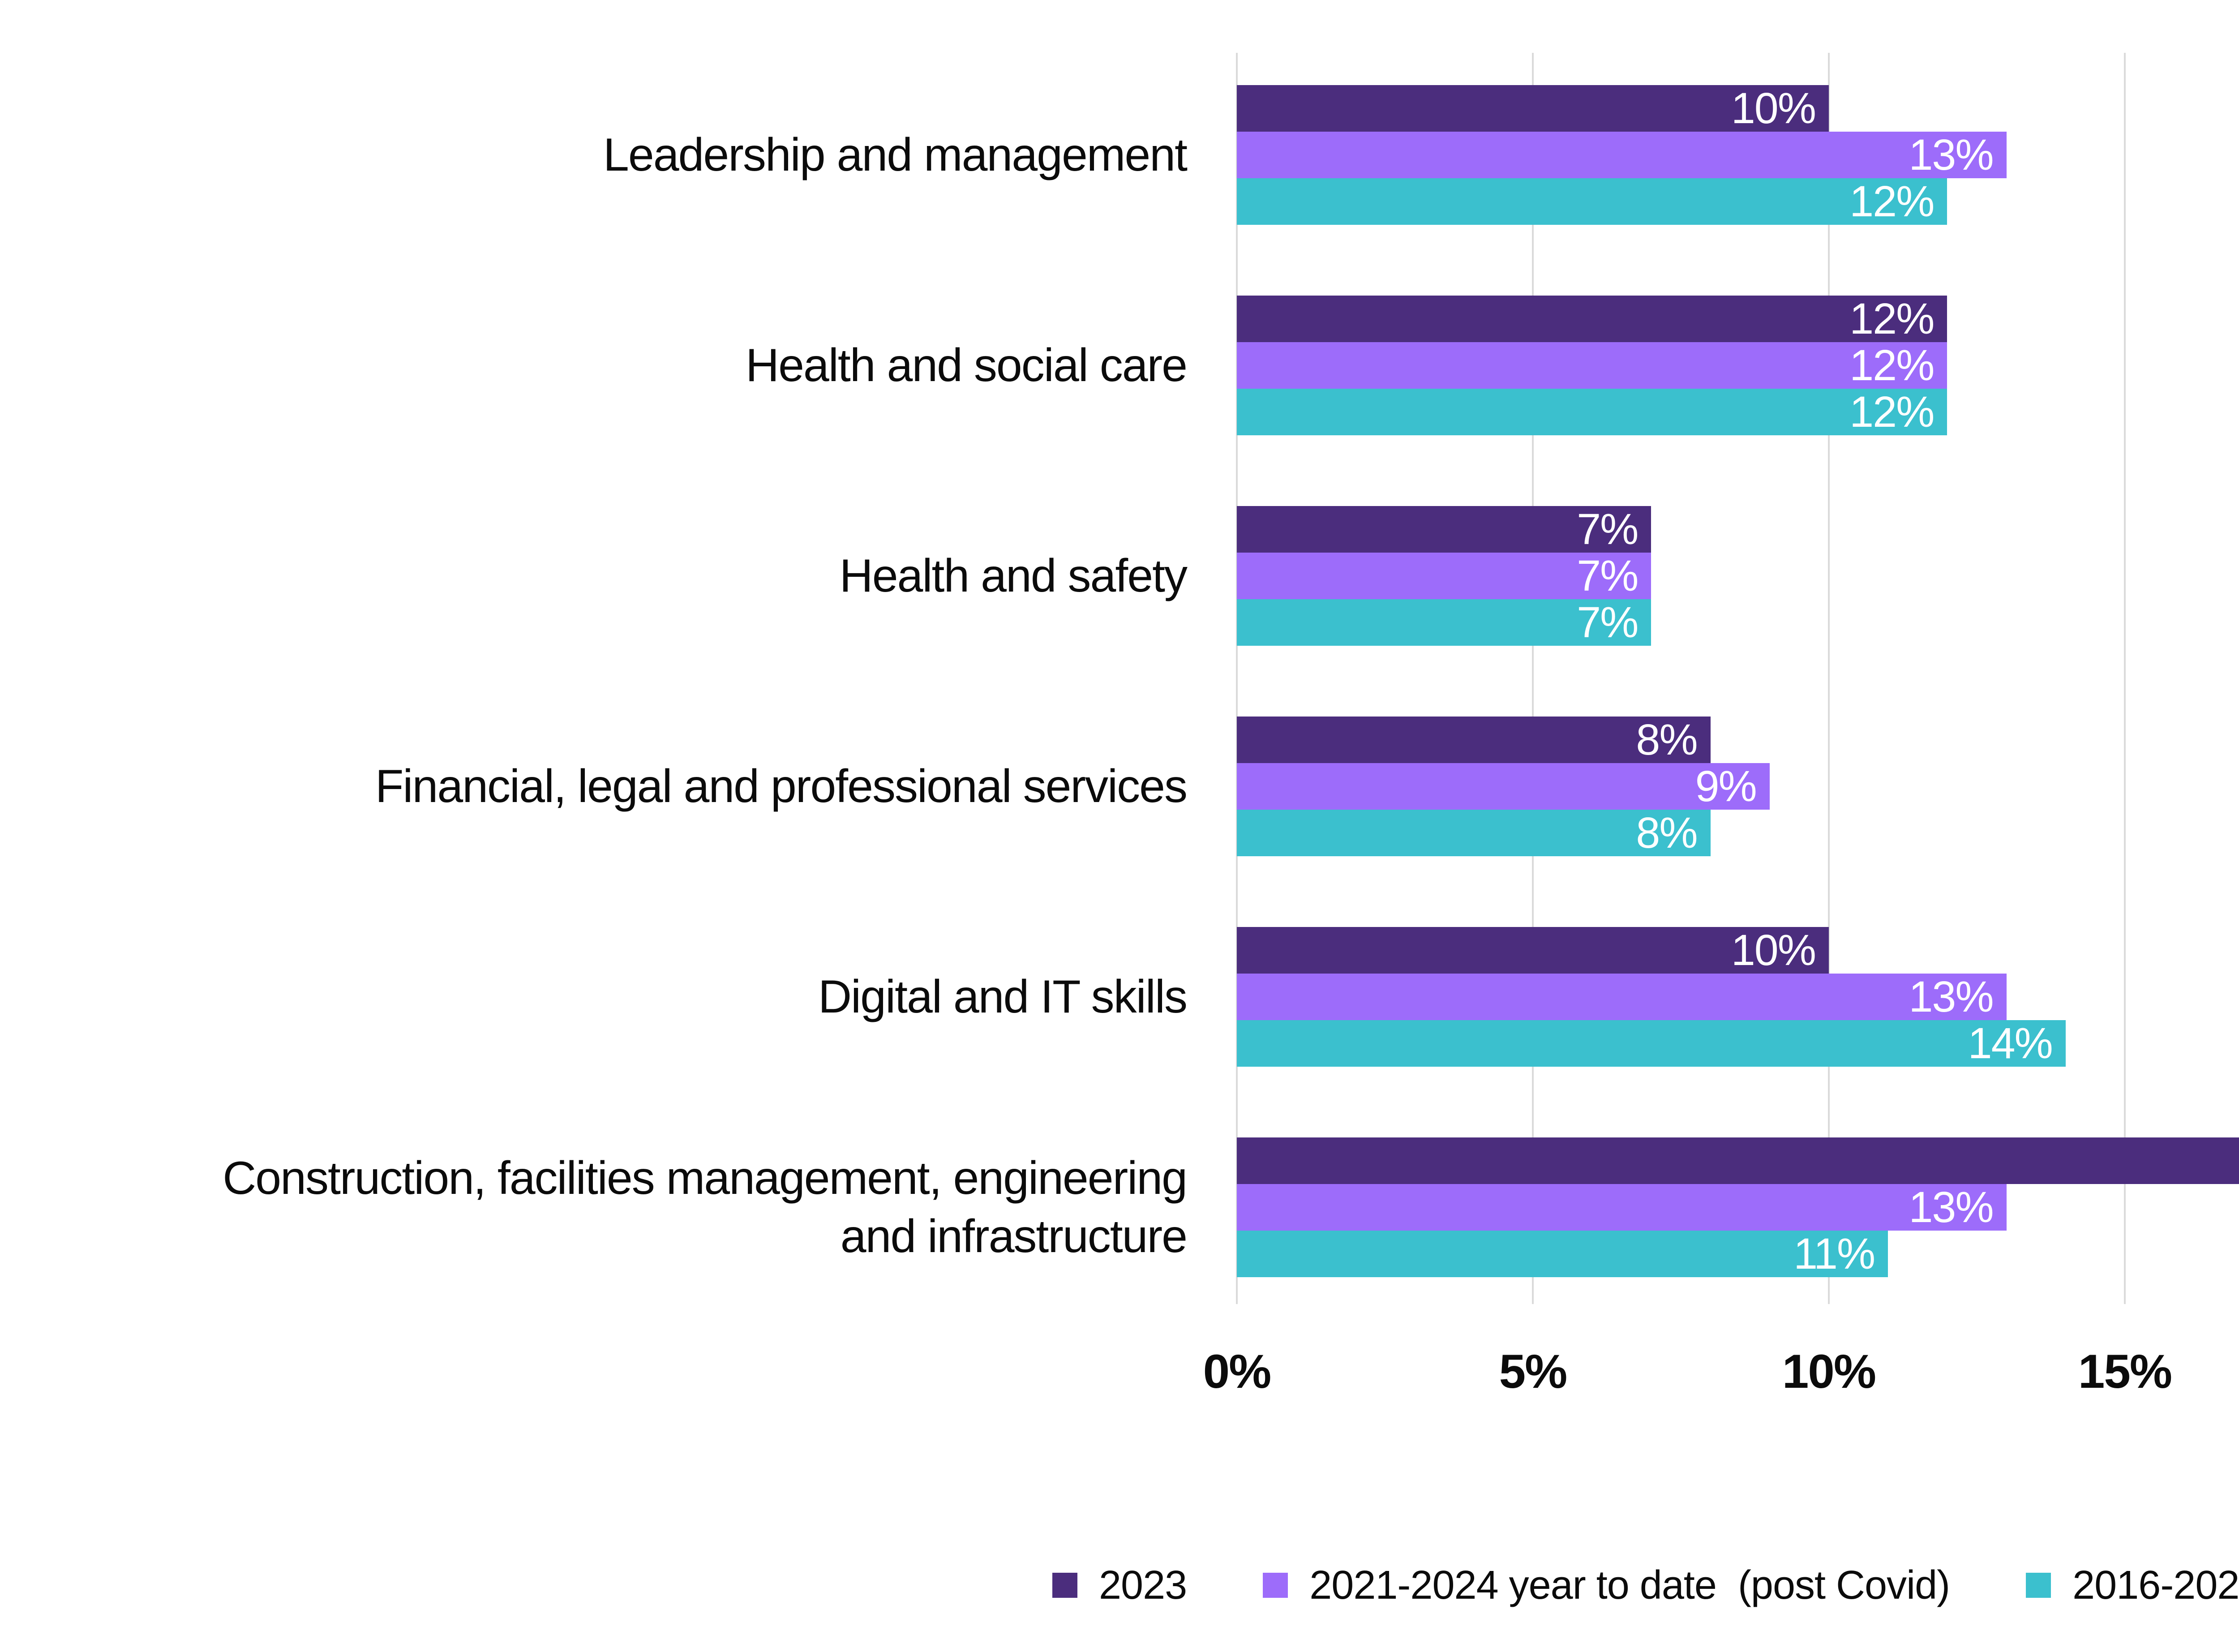 The width and height of the screenshot is (2239, 1652). Describe the element at coordinates (594, 576) in the screenshot. I see `category-label: Health and safety` at that location.